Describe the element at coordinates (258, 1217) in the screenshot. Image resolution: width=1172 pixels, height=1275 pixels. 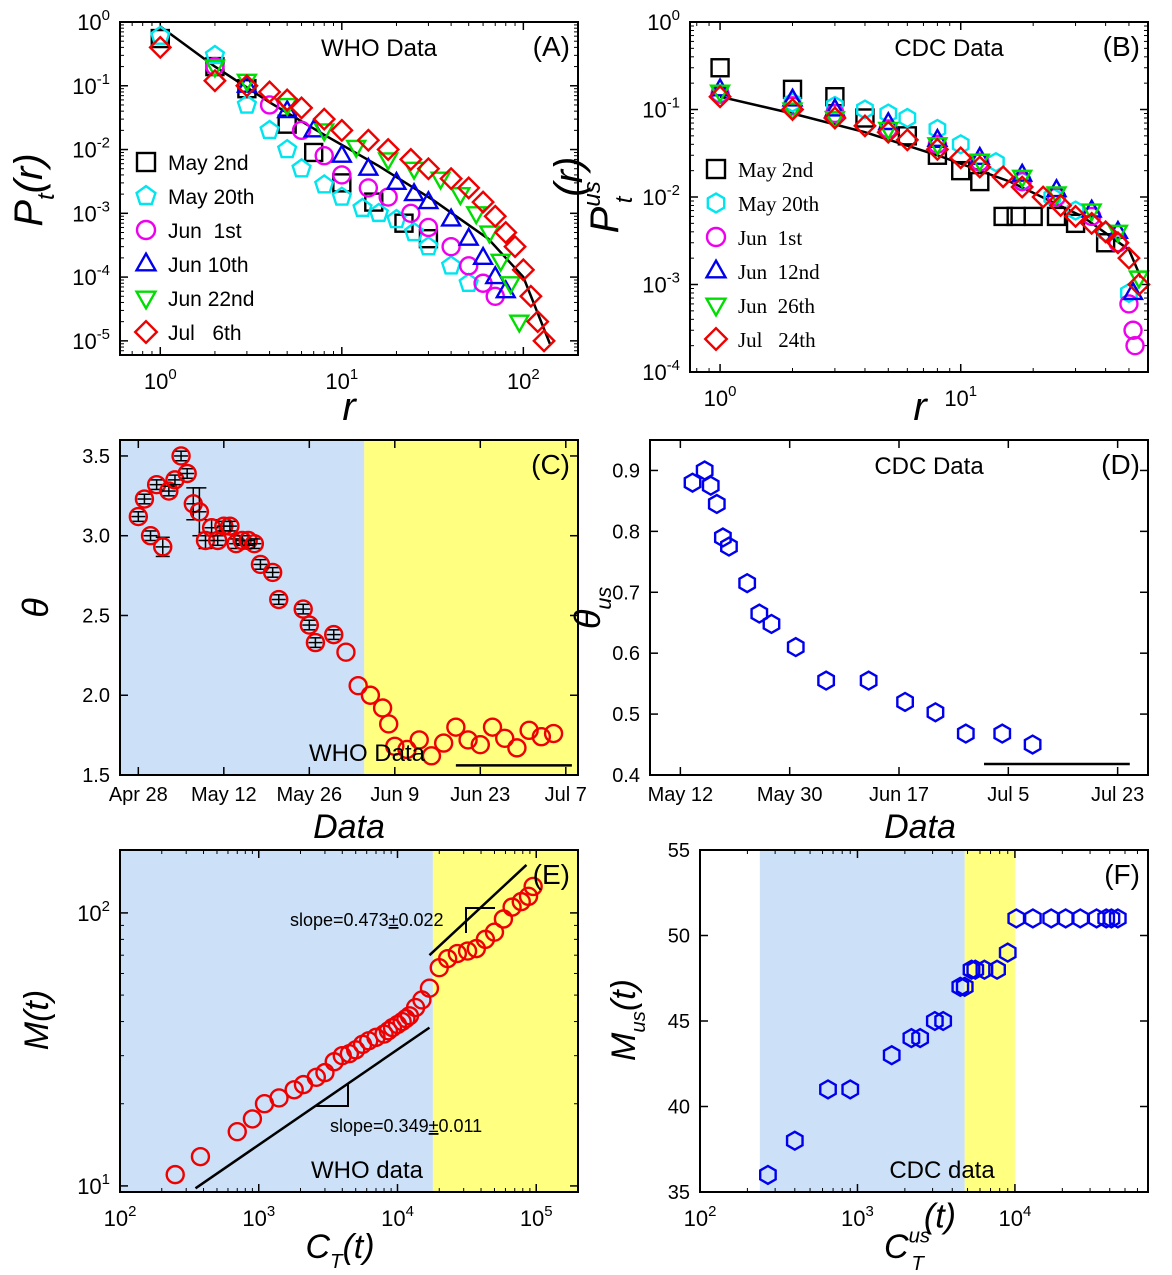
I see `x-tick-label: 10³` at that location.